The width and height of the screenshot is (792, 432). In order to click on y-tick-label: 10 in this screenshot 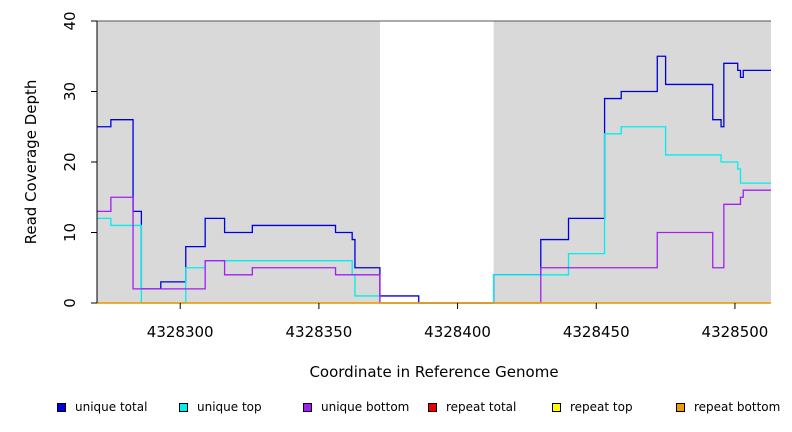, I will do `click(70, 232)`.